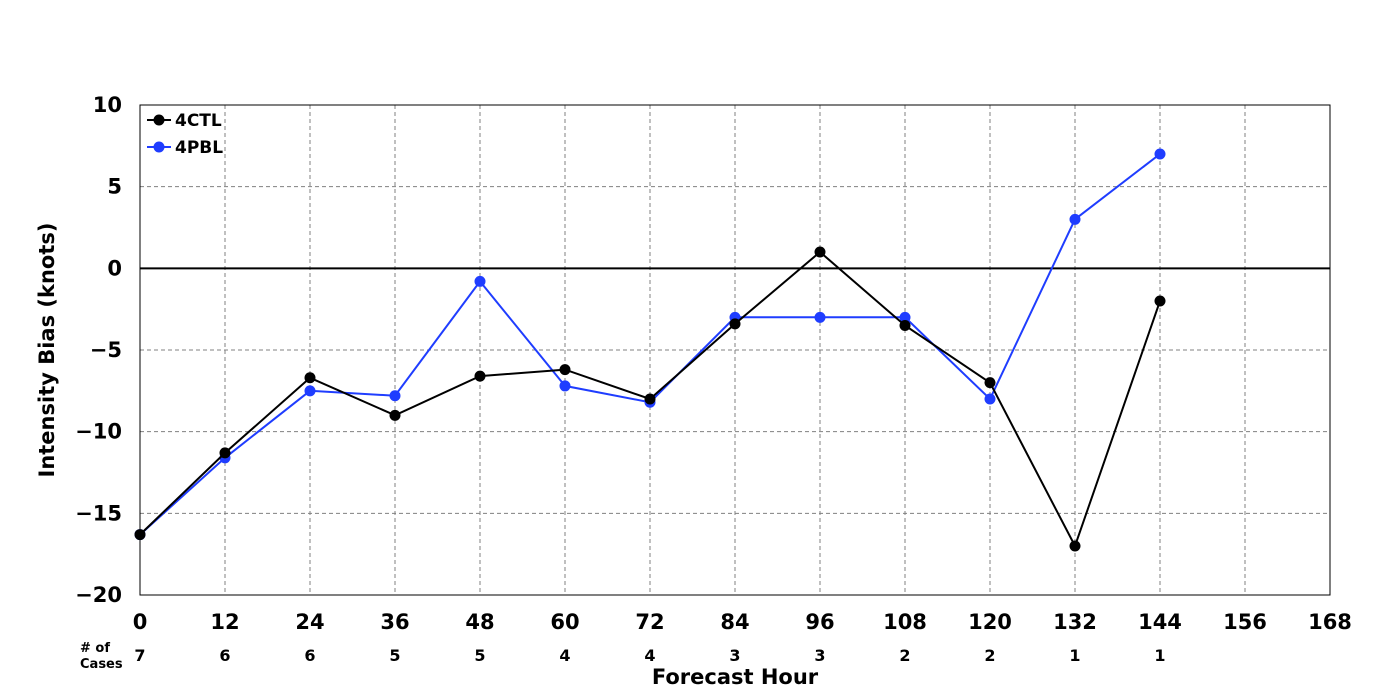 Image resolution: width=1400 pixels, height=700 pixels. Describe the element at coordinates (623, 656) in the screenshot. I see `cases-row: # of Cases 7 6 6 5 5 4 4 3 3 2 2 1 1` at that location.